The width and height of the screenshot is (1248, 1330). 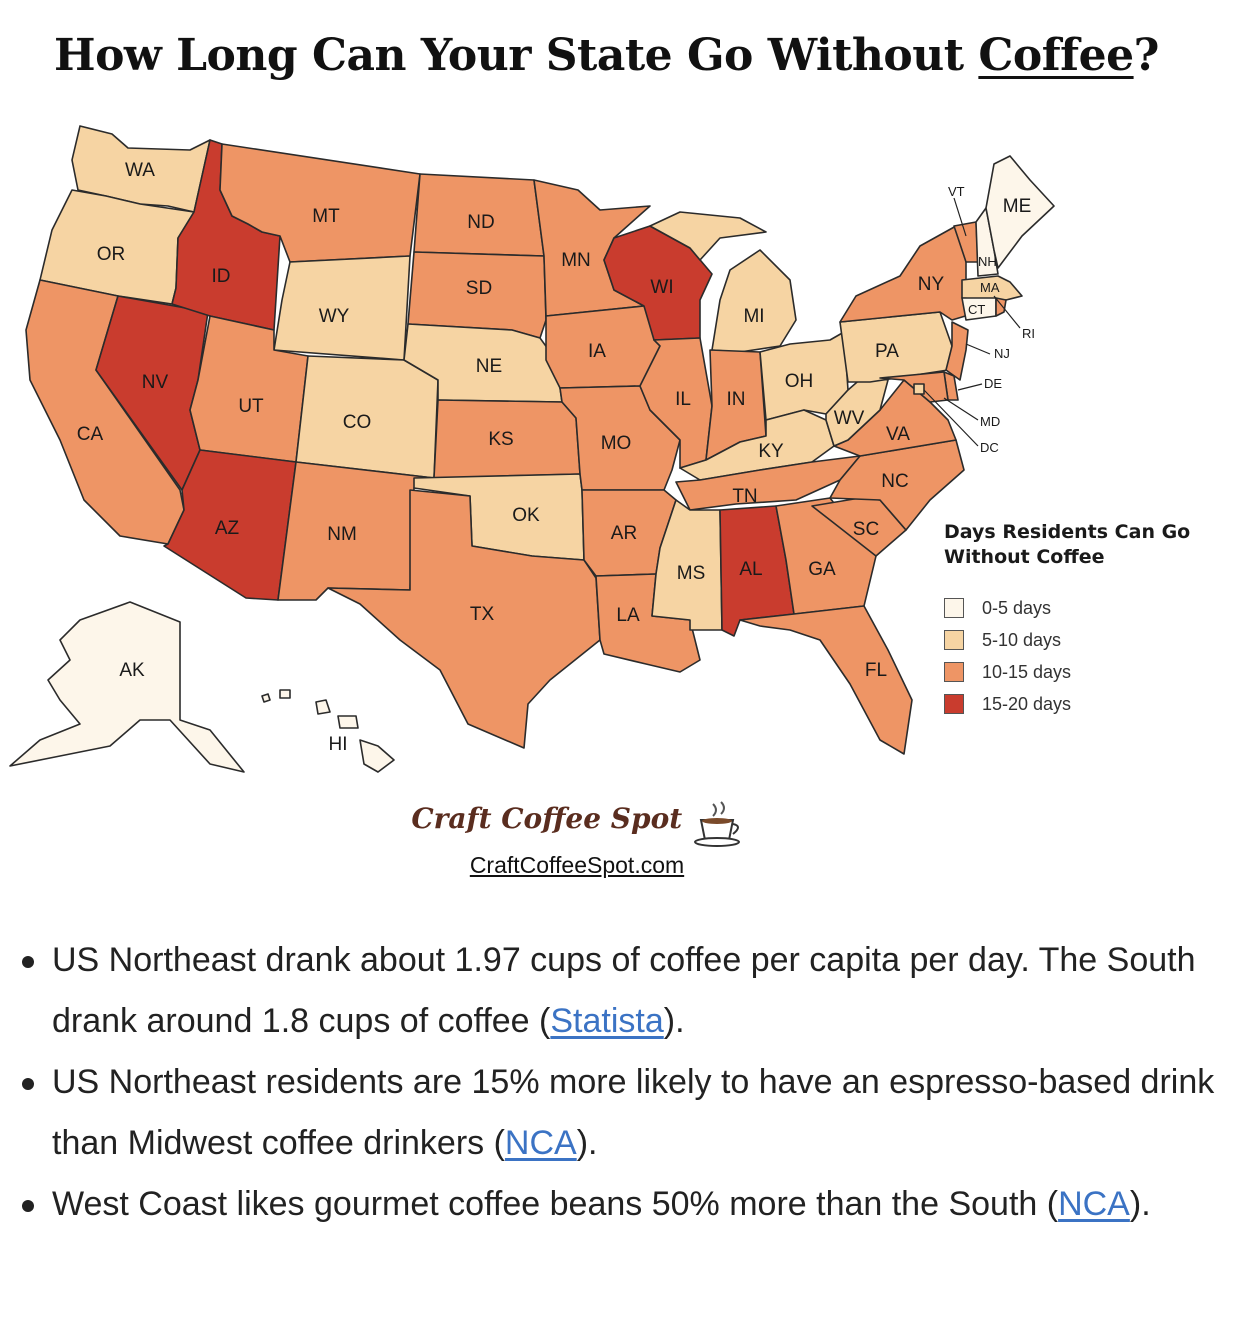 What do you see at coordinates (1069, 640) in the screenshot?
I see `legend-item: 5-10 days` at bounding box center [1069, 640].